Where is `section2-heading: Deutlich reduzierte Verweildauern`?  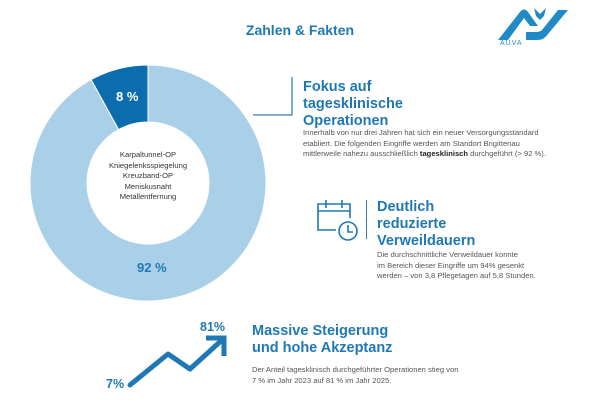 section2-heading: Deutlich reduzierte Verweildauern is located at coordinates (426, 224).